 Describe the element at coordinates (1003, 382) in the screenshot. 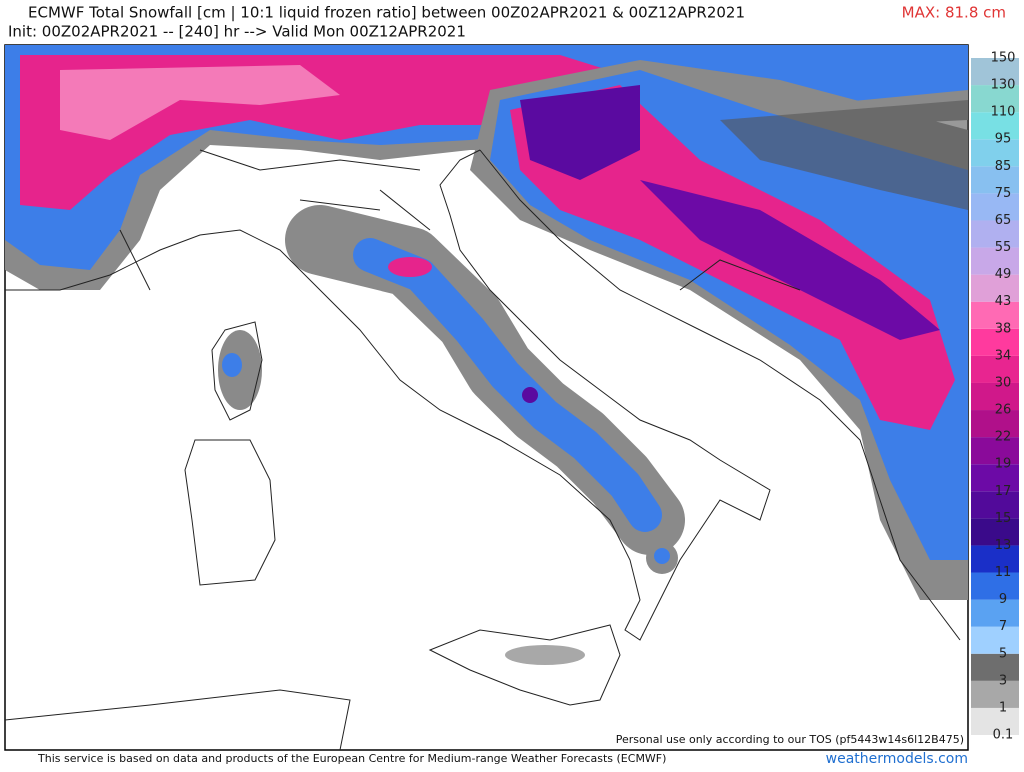

I see `colorbar-label: 30` at that location.